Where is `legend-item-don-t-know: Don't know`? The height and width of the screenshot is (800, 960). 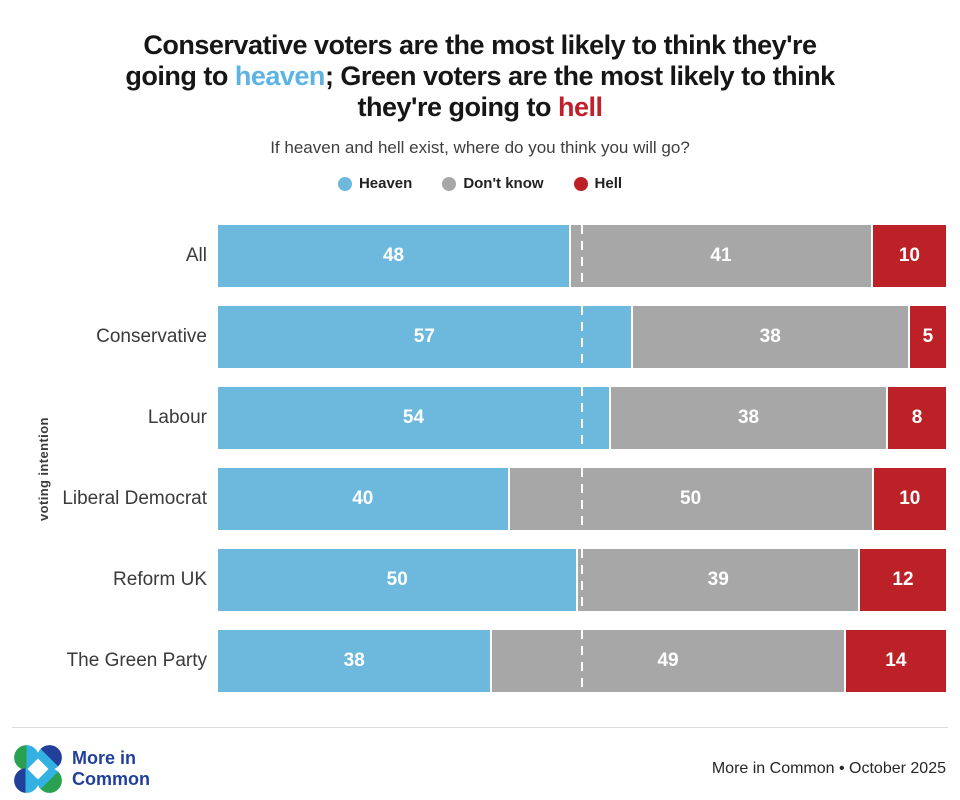 legend-item-don-t-know: Don't know is located at coordinates (493, 183).